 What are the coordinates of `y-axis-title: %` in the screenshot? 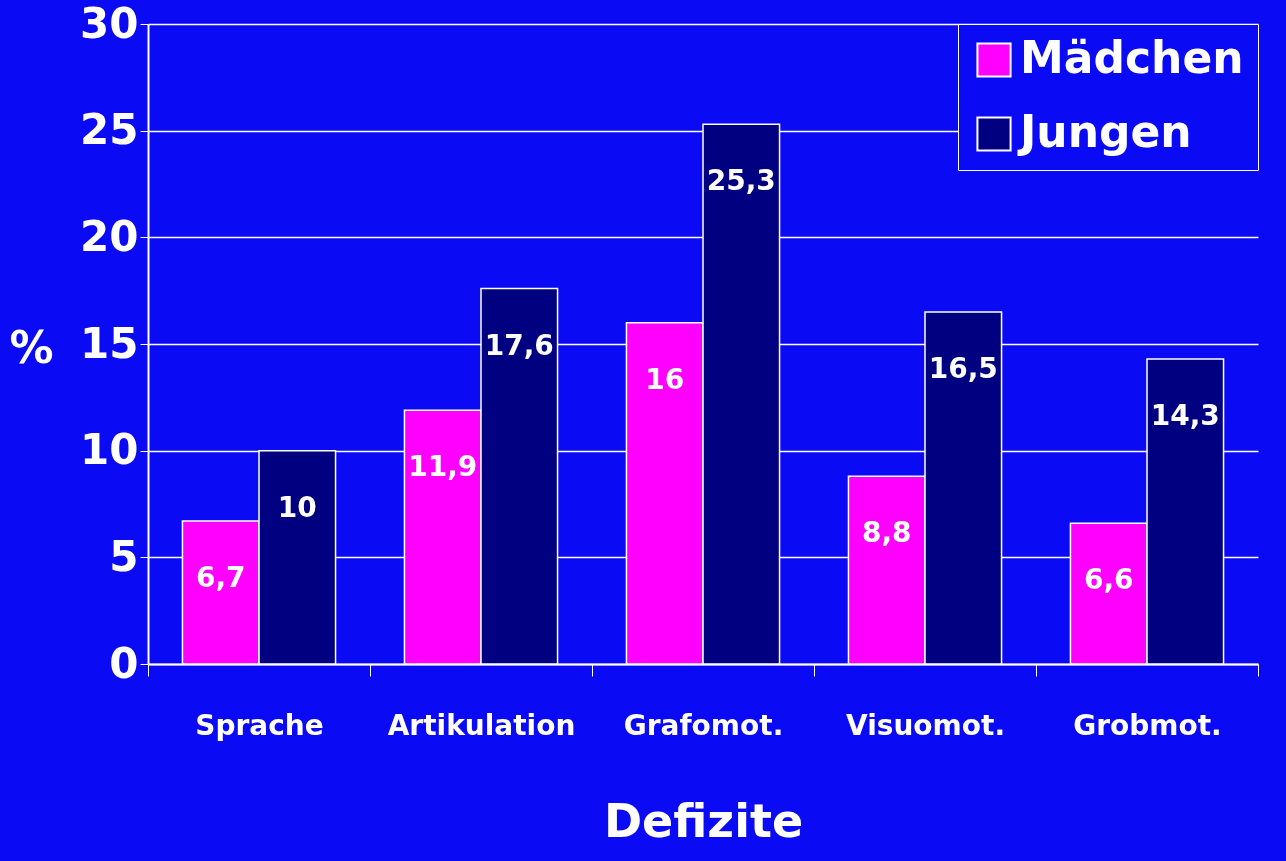 It's located at (31, 347).